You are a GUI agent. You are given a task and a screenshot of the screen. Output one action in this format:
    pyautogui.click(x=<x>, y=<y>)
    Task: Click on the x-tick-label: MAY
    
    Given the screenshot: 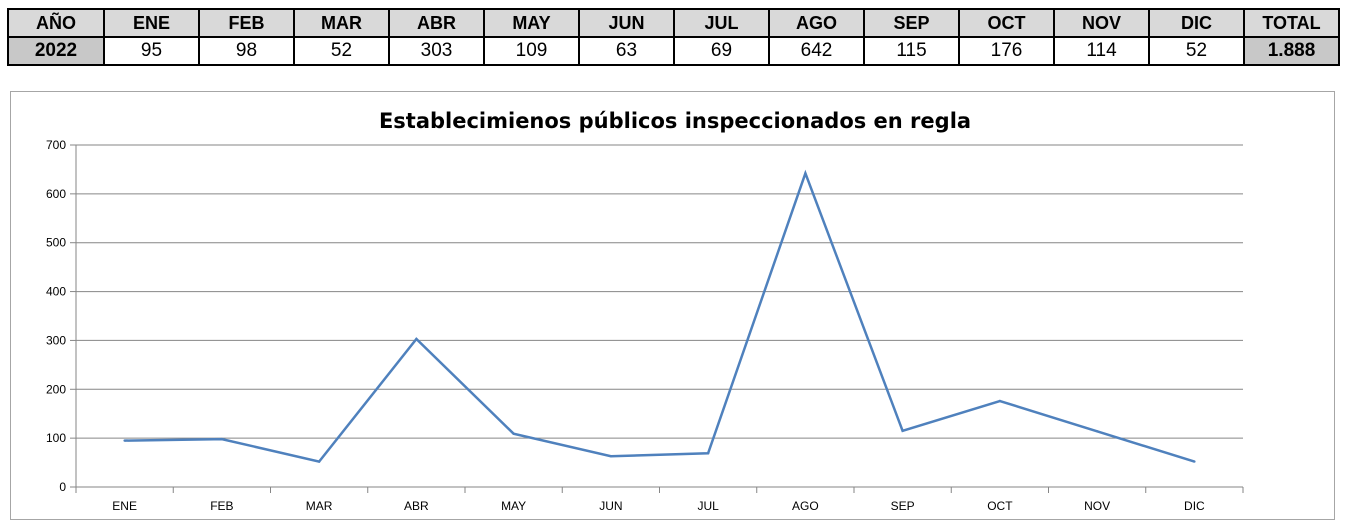 What is the action you would take?
    pyautogui.click(x=513, y=506)
    